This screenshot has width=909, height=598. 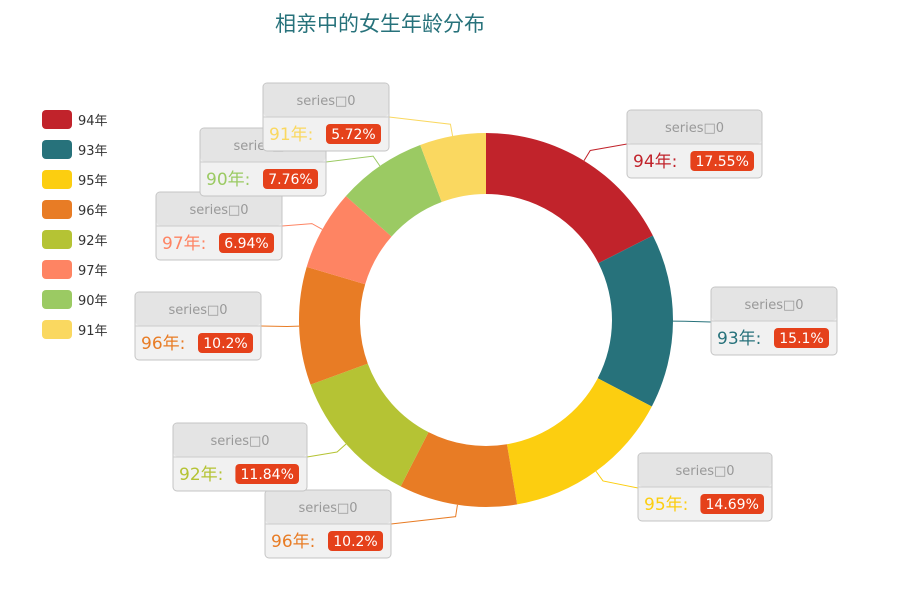 What do you see at coordinates (291, 135) in the screenshot?
I see `slice-name-label: 91年:` at bounding box center [291, 135].